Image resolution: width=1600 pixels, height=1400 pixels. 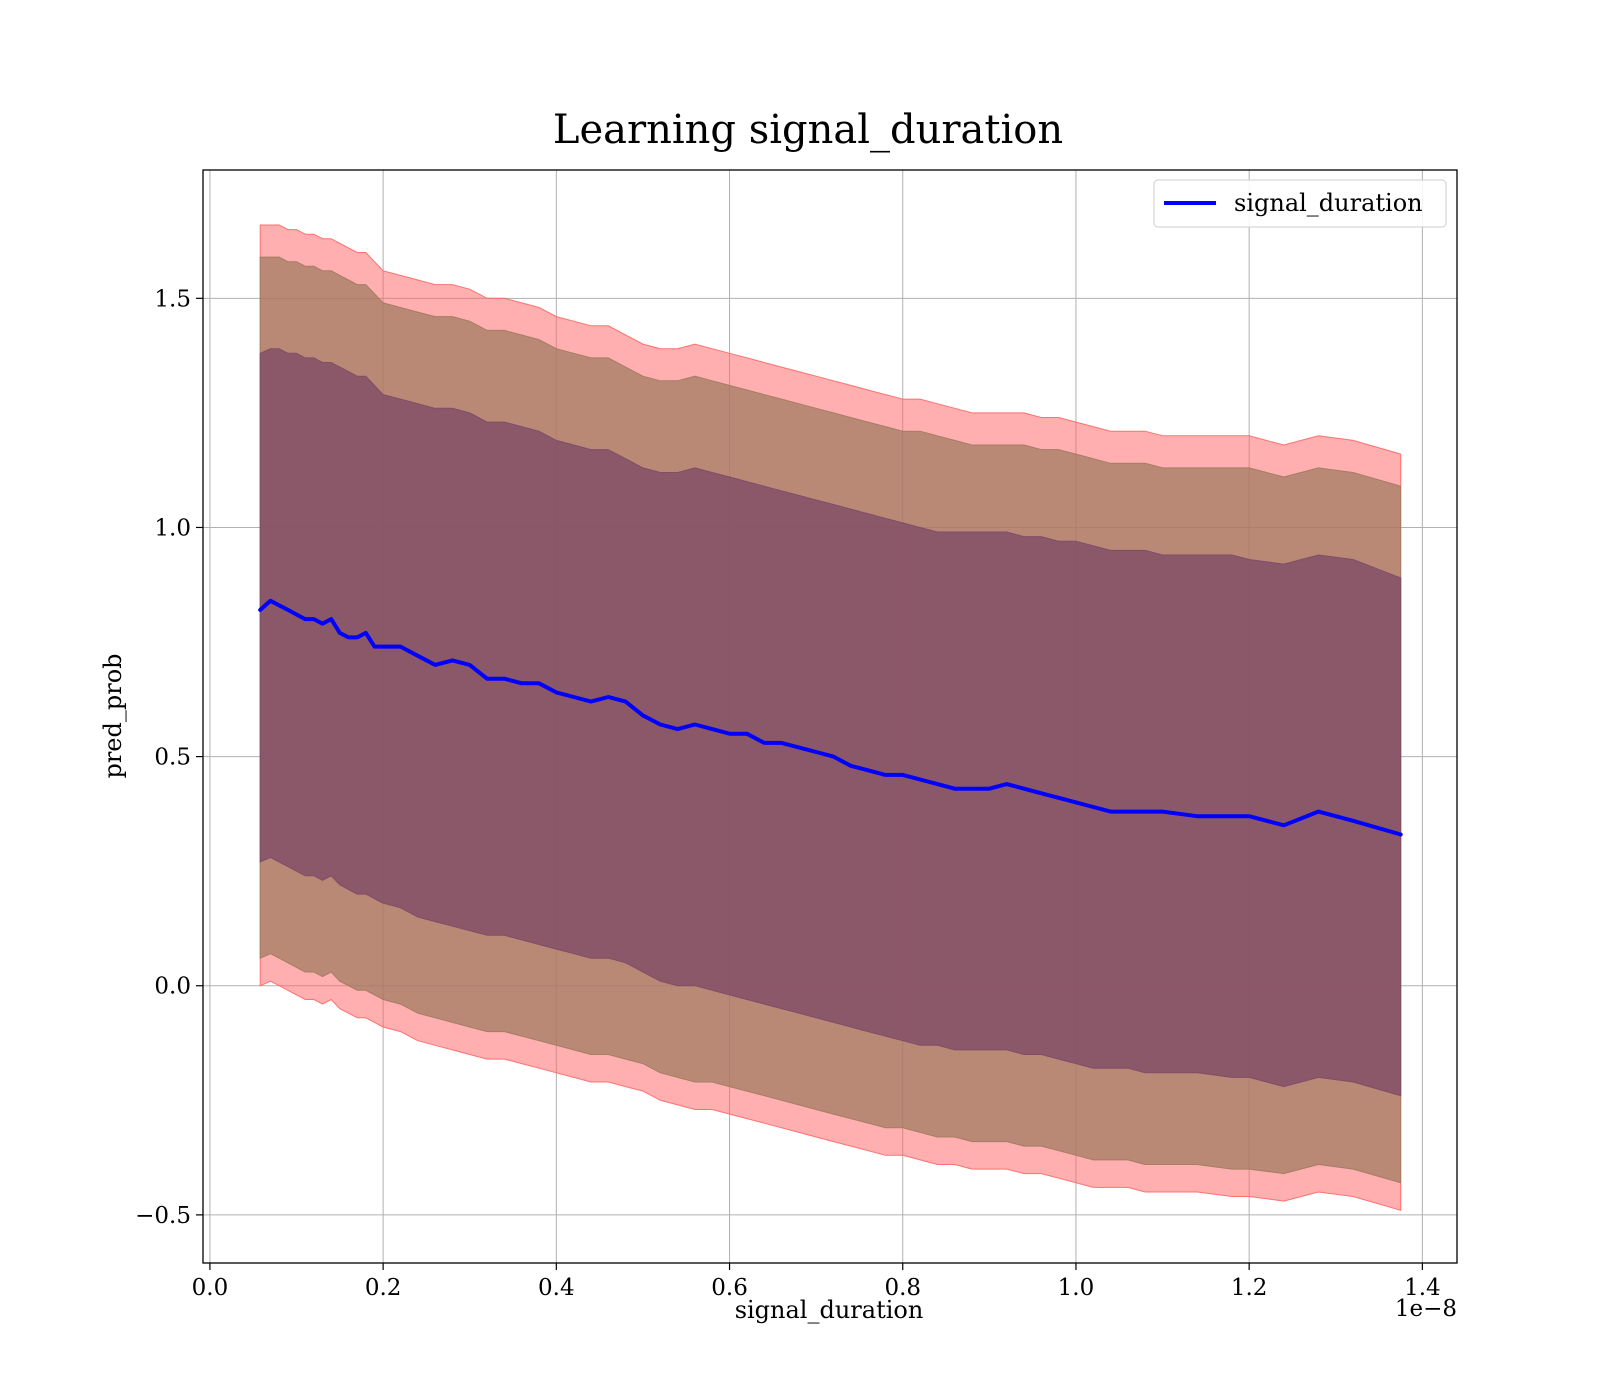 What do you see at coordinates (729, 1288) in the screenshot?
I see `x-tick-label: 0.6` at bounding box center [729, 1288].